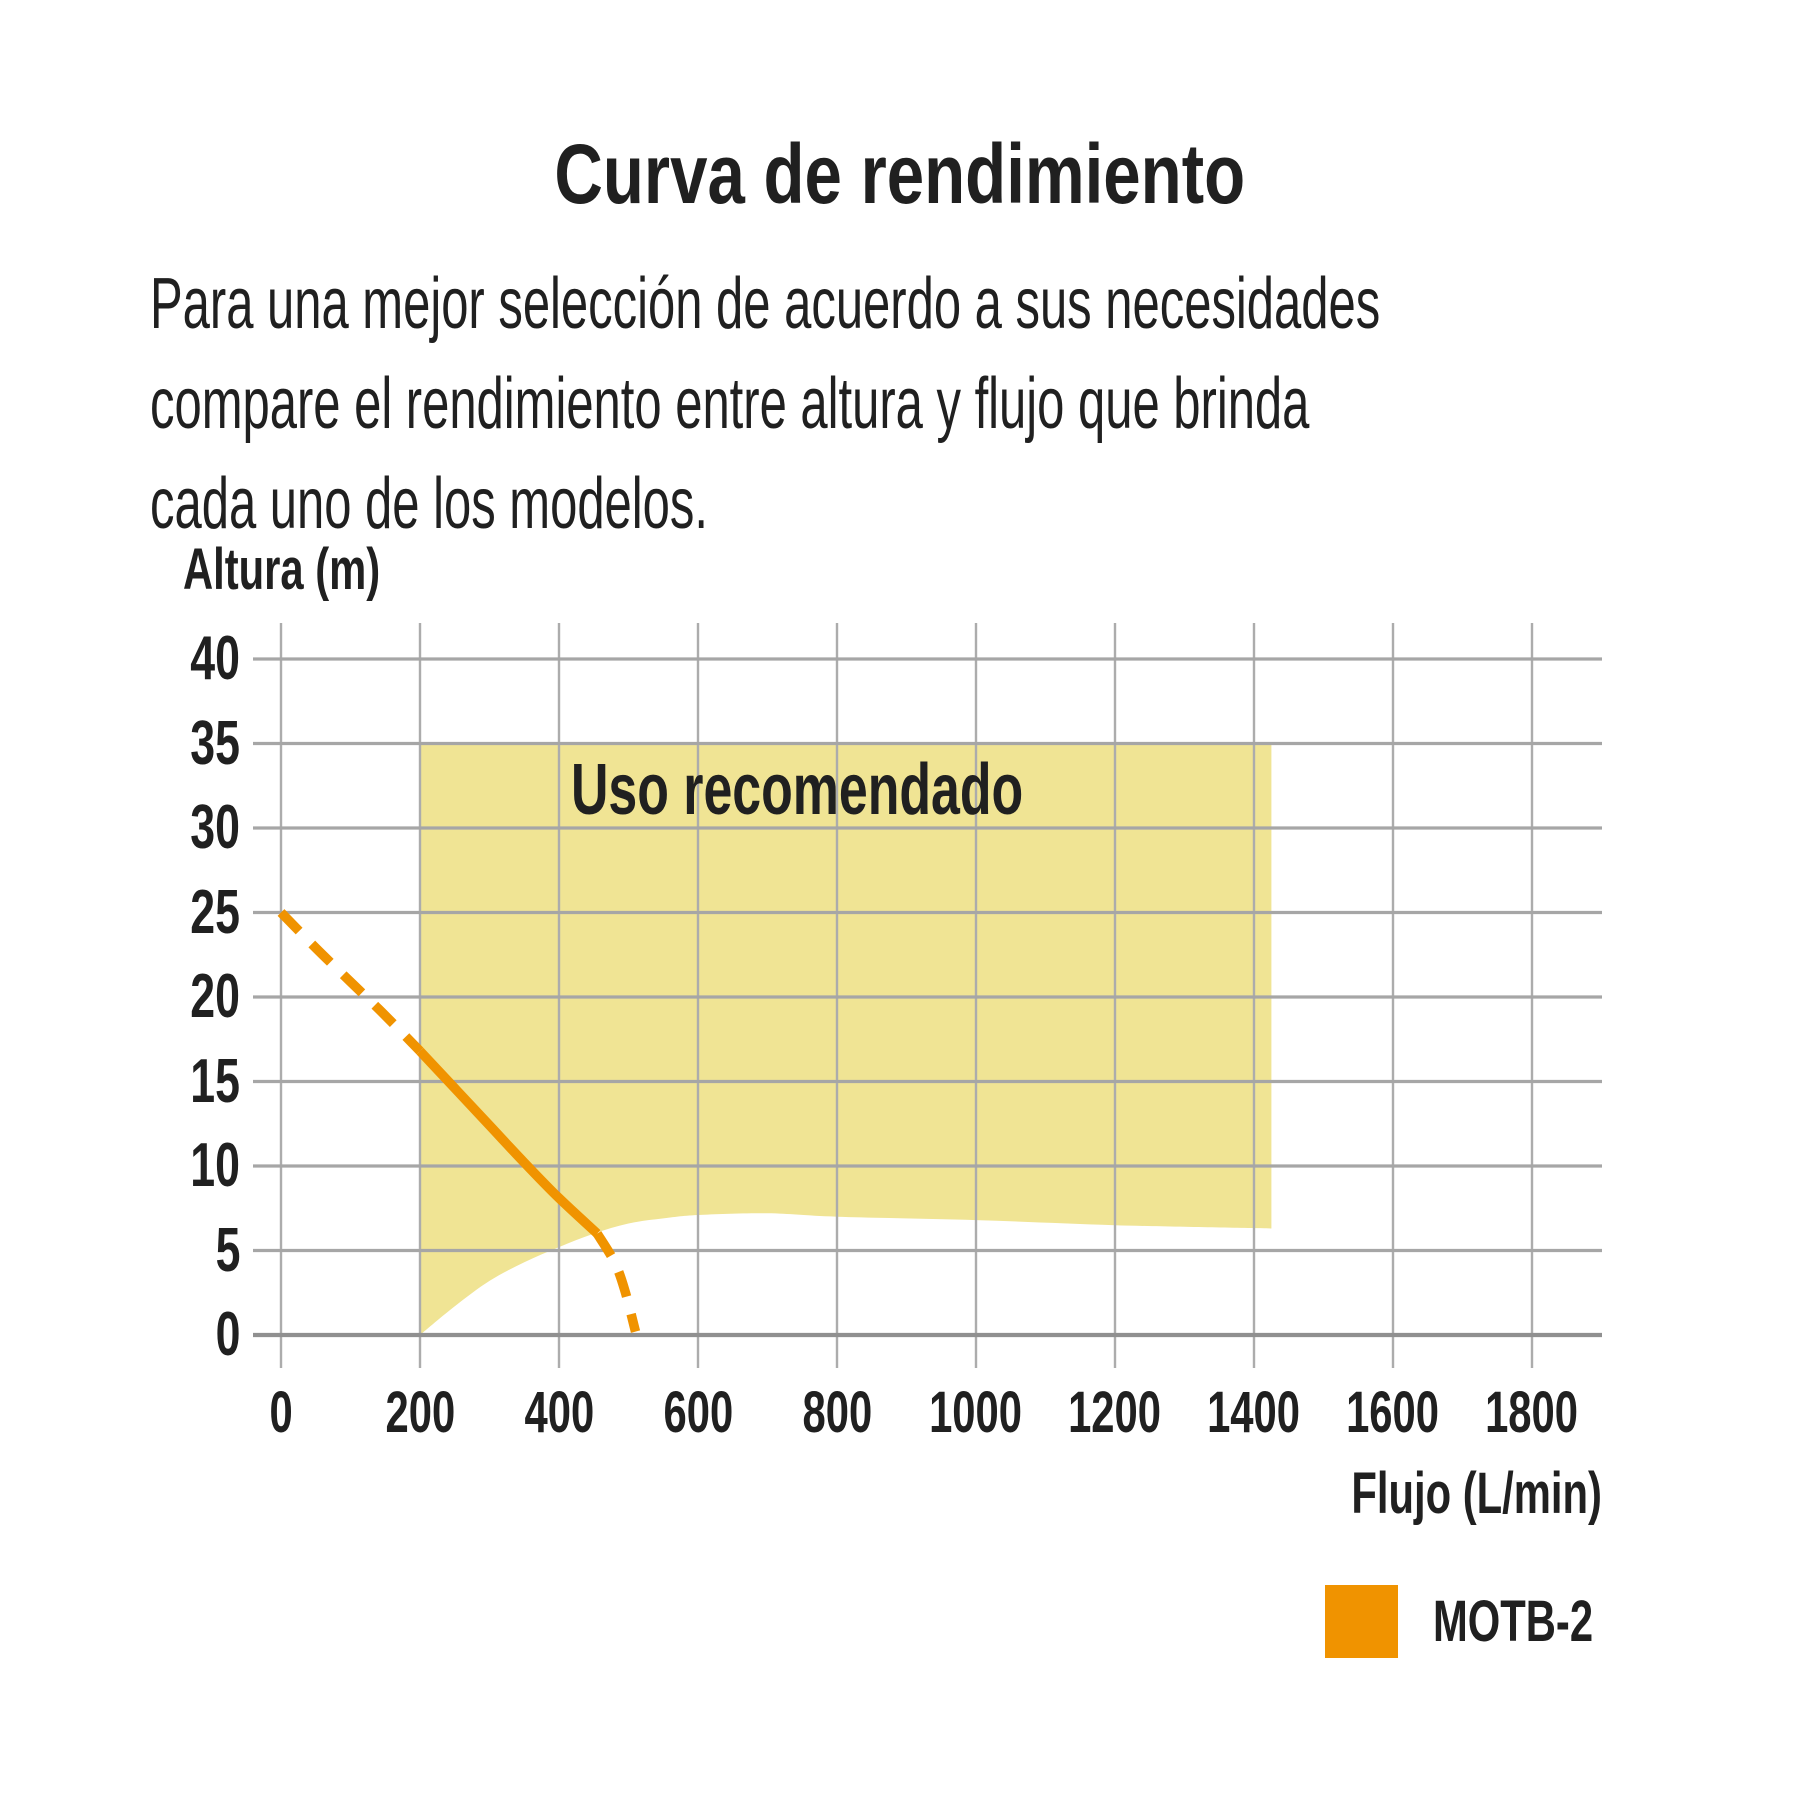  I want to click on x-tick-label: 1000, so click(976, 1412).